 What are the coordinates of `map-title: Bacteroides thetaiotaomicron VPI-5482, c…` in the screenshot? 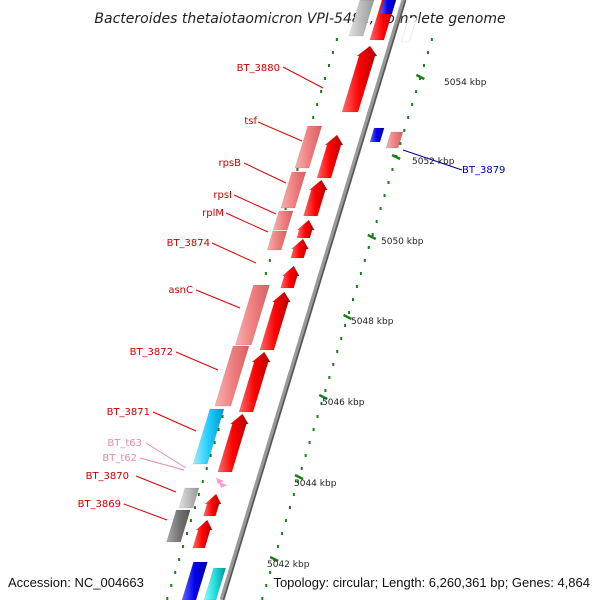 It's located at (299, 19).